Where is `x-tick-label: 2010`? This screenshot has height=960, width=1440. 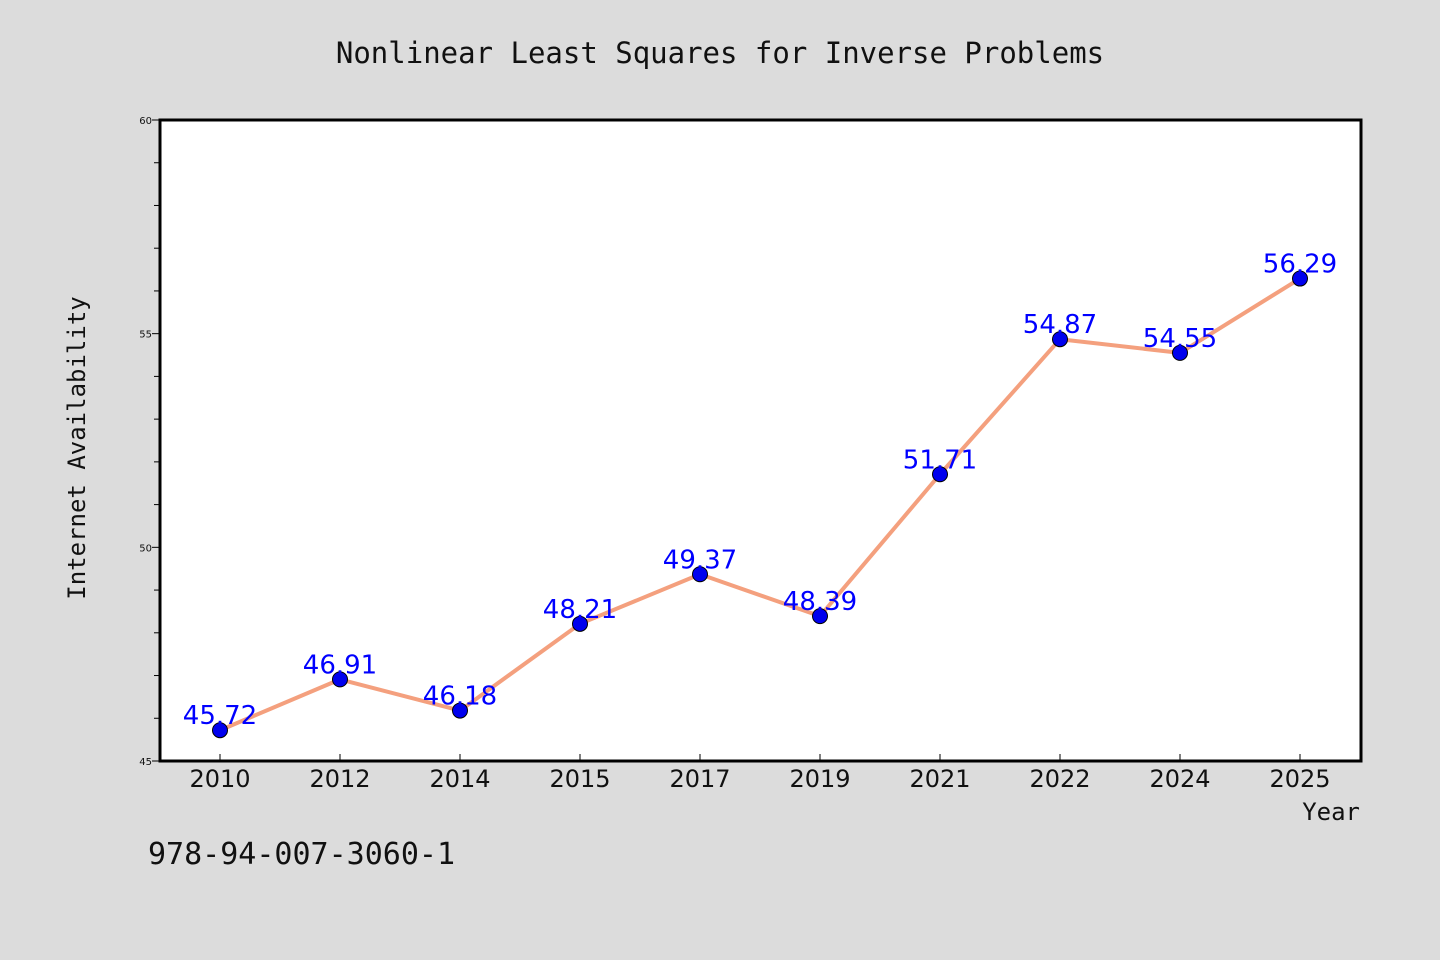 x-tick-label: 2010 is located at coordinates (219, 779).